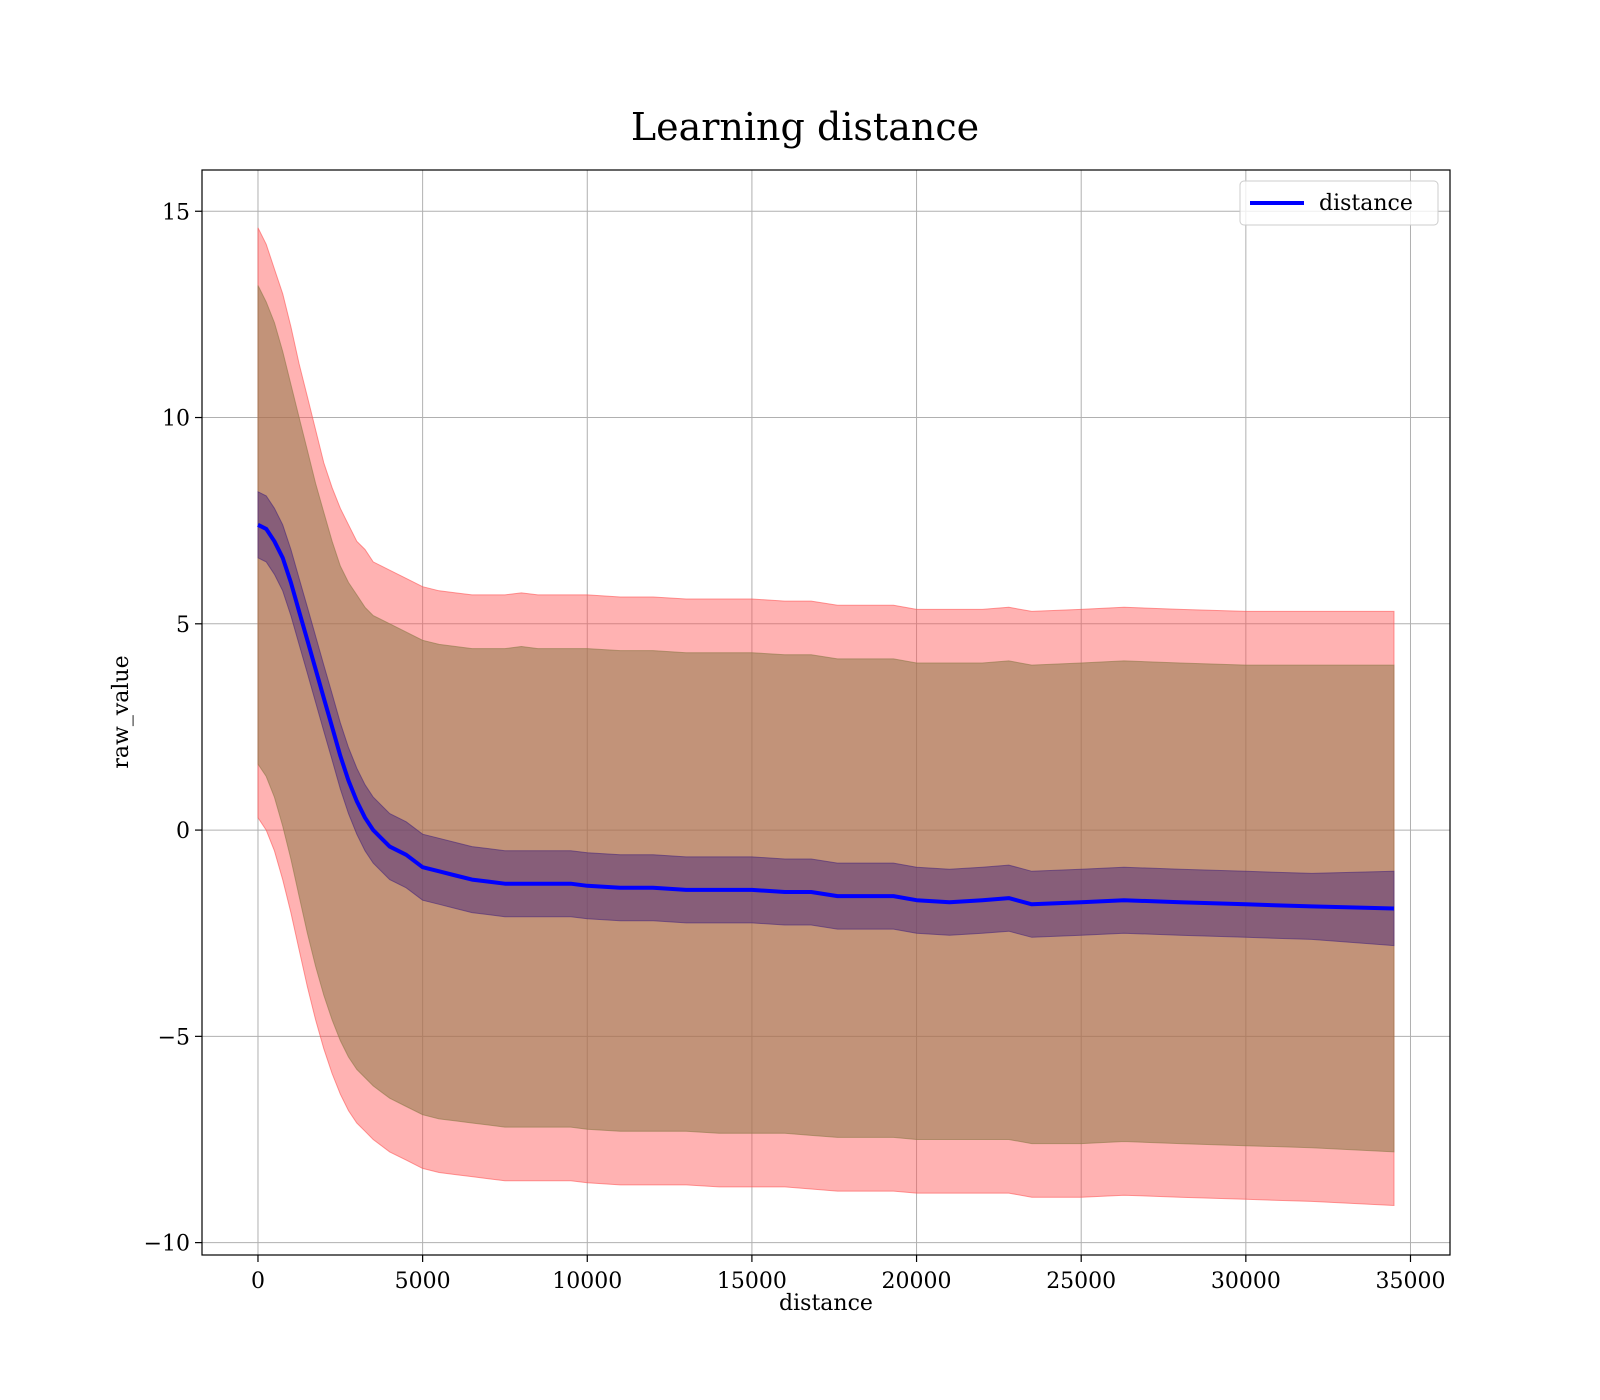  Describe the element at coordinates (423, 1281) in the screenshot. I see `x-tick-label-1: 5000` at that location.